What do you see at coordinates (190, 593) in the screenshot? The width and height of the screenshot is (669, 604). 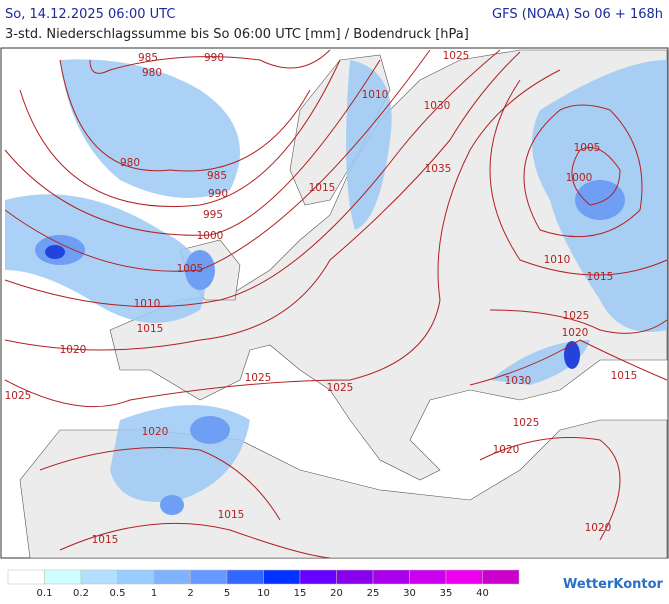 I see `legend-label: 2` at bounding box center [190, 593].